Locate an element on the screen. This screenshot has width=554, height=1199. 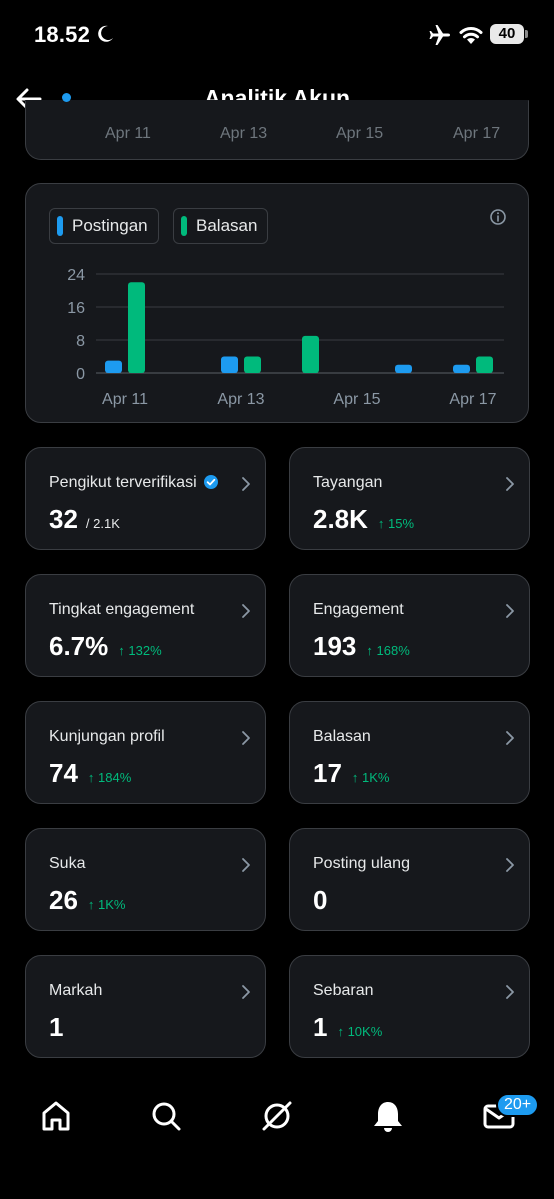
stat-card-verified-followers: Pengikut terverifikasi 32 / 2.1K is located at coordinates (145, 498).